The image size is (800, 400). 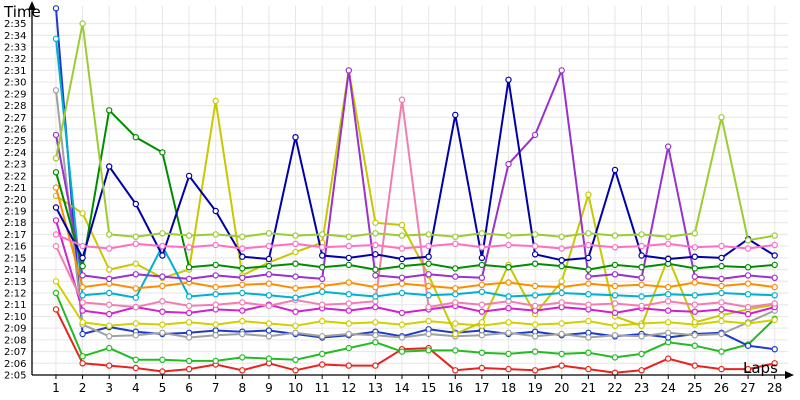 What do you see at coordinates (295, 388) in the screenshot?
I see `x-tick-label: 10` at bounding box center [295, 388].